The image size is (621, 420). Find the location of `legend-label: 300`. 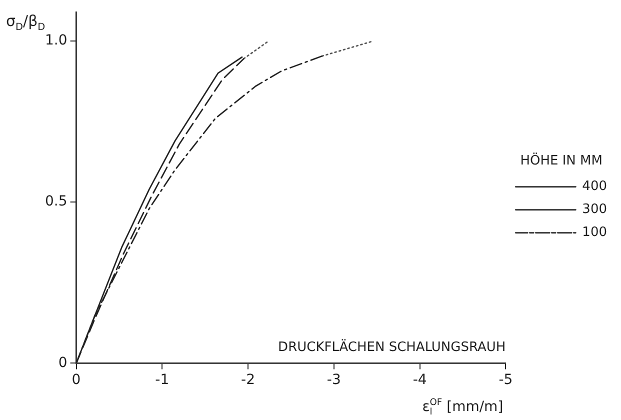

legend-label: 300 is located at coordinates (595, 210).